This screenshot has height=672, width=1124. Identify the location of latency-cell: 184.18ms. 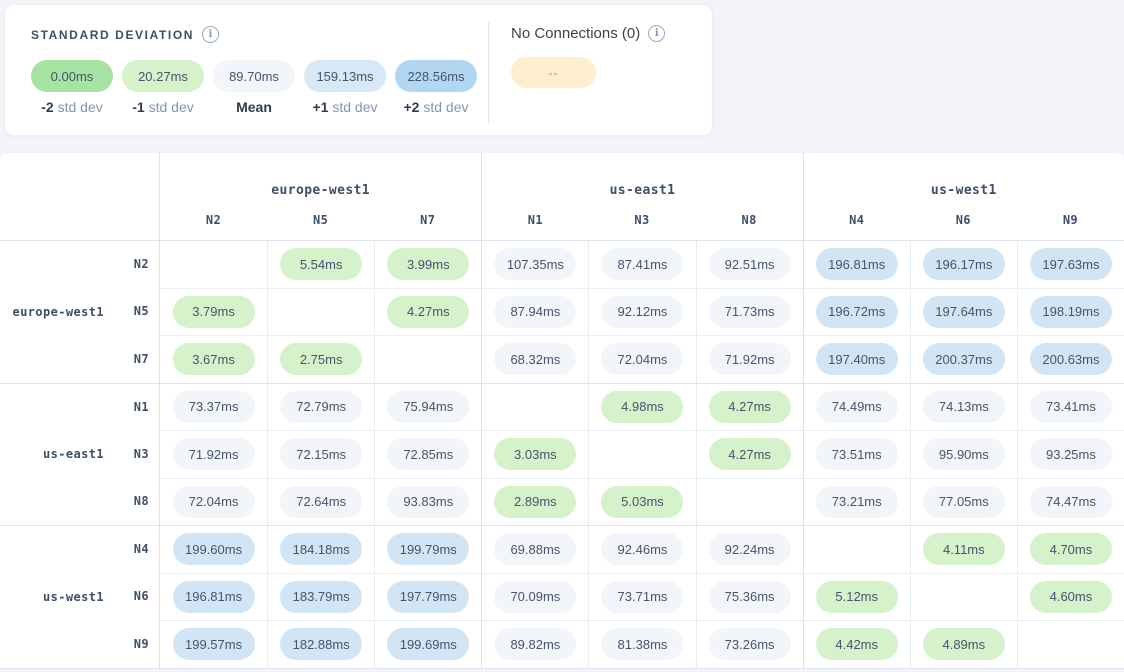
(321, 549).